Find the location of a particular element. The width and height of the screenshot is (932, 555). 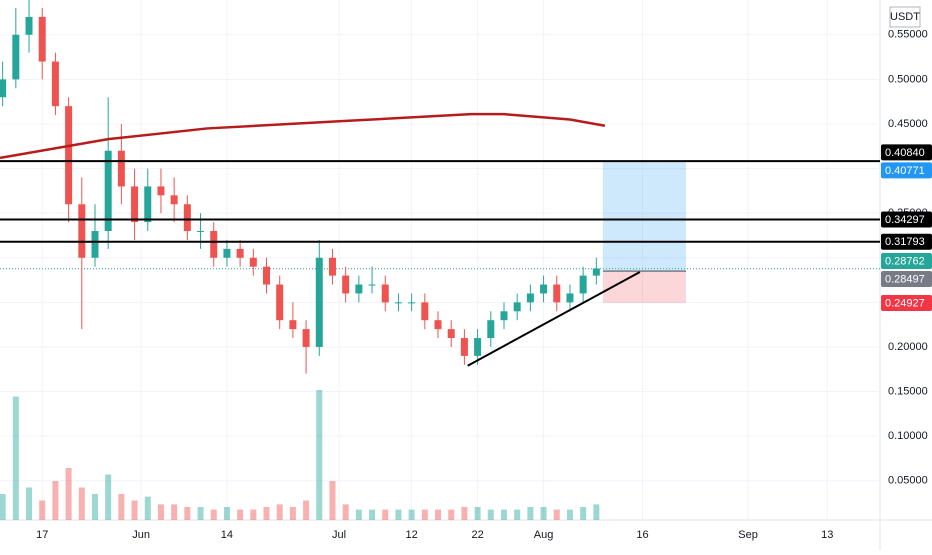

x-tick-label: 22 is located at coordinates (477, 535).